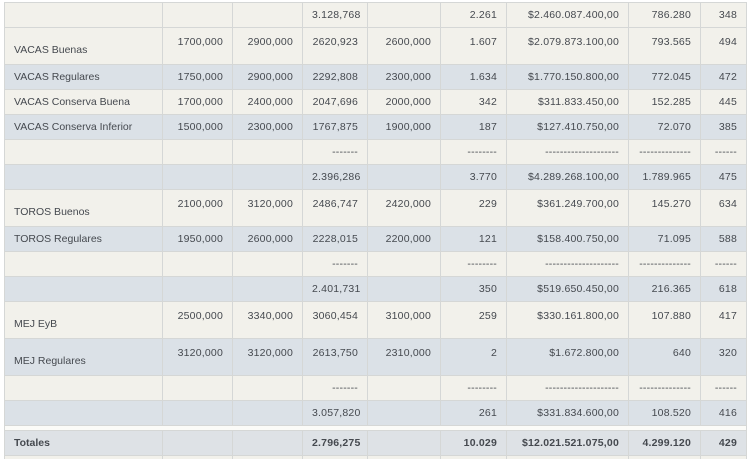 The image size is (747, 459). Describe the element at coordinates (723, 413) in the screenshot. I see `value-cell: 416` at that location.